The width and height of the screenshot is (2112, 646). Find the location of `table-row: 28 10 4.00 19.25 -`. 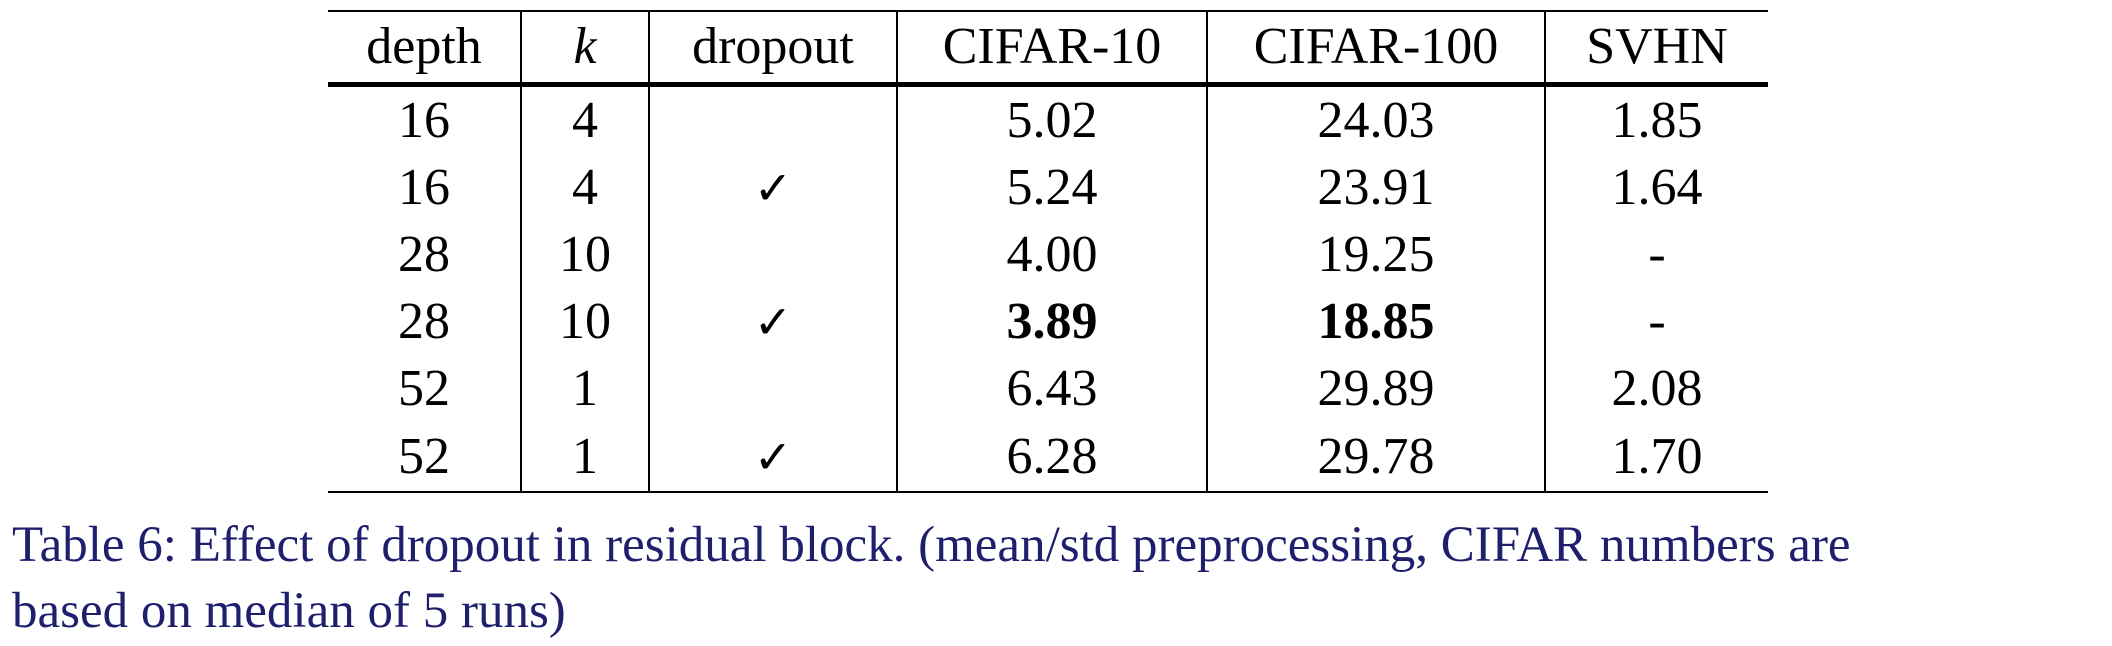

table-row: 28 10 4.00 19.25 - is located at coordinates (1048, 254).